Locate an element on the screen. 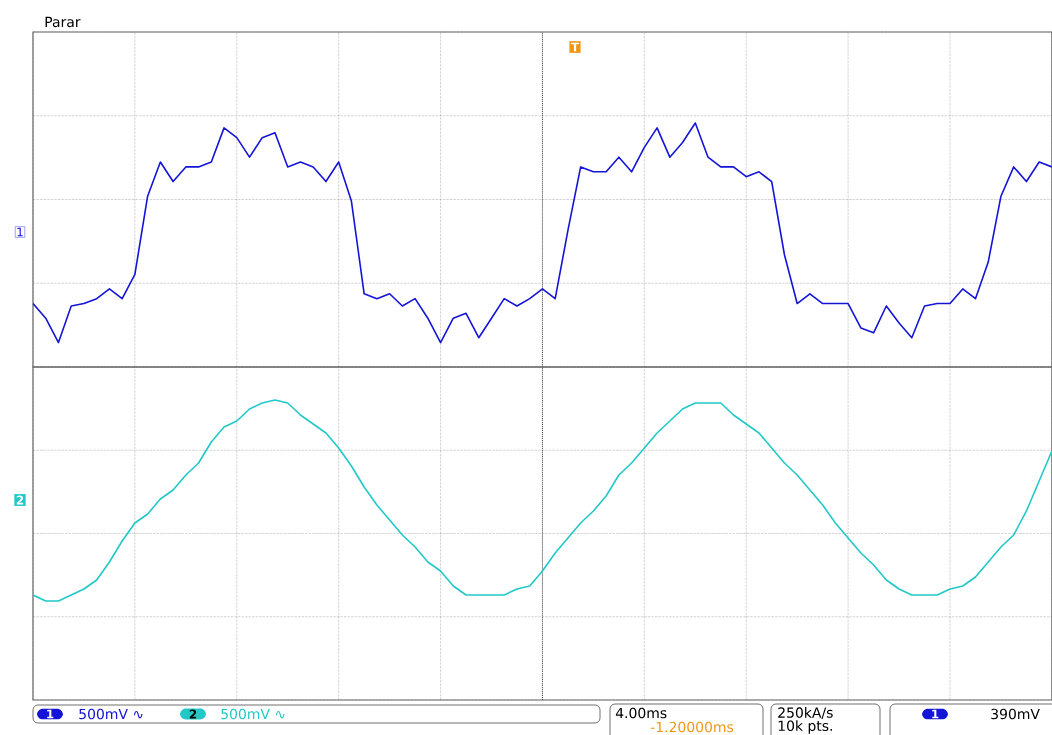 The width and height of the screenshot is (1052, 735). text: Parar is located at coordinates (63, 22).